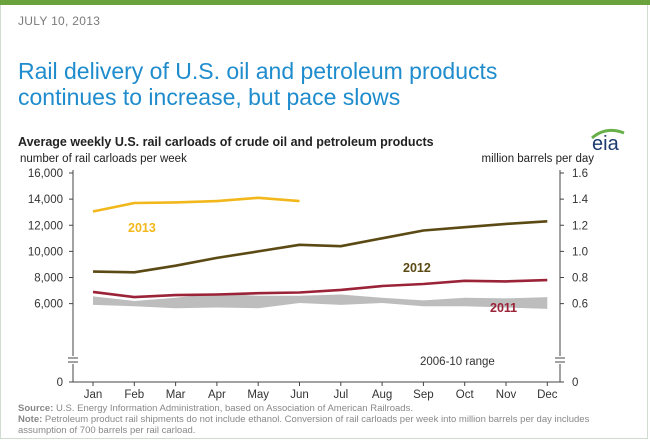 This screenshot has width=650, height=441. I want to click on x-tick-label: Sep, so click(423, 395).